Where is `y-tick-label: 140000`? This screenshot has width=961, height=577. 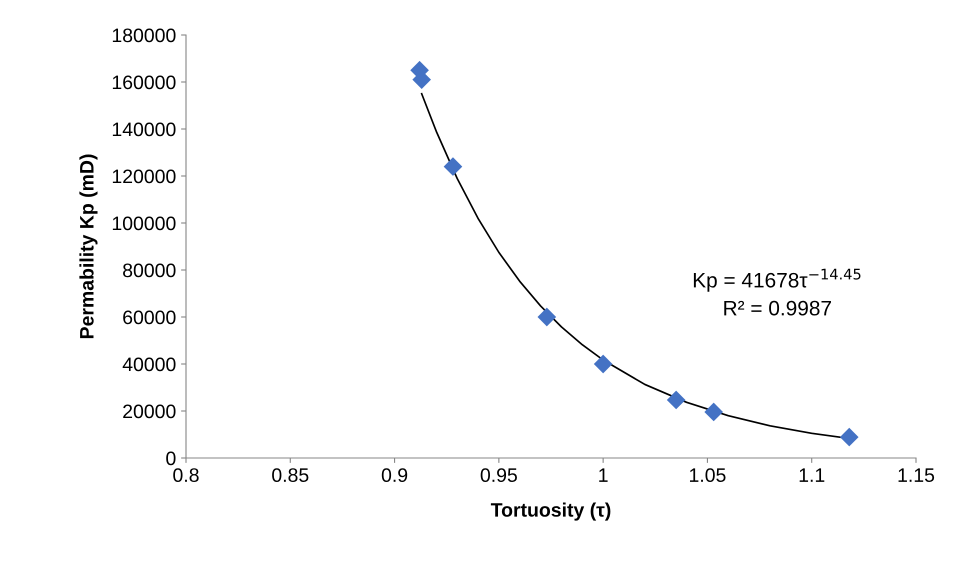
y-tick-label: 140000 is located at coordinates (144, 129).